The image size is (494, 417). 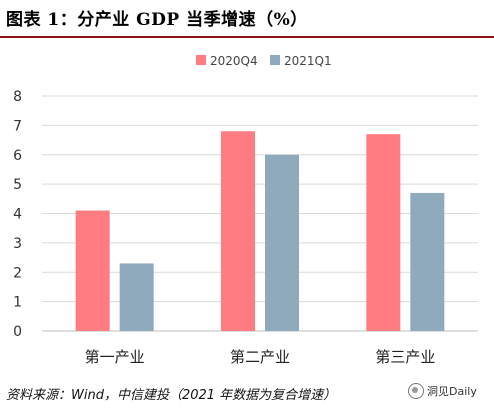 I want to click on y-tick-label: 5, so click(x=17, y=185).